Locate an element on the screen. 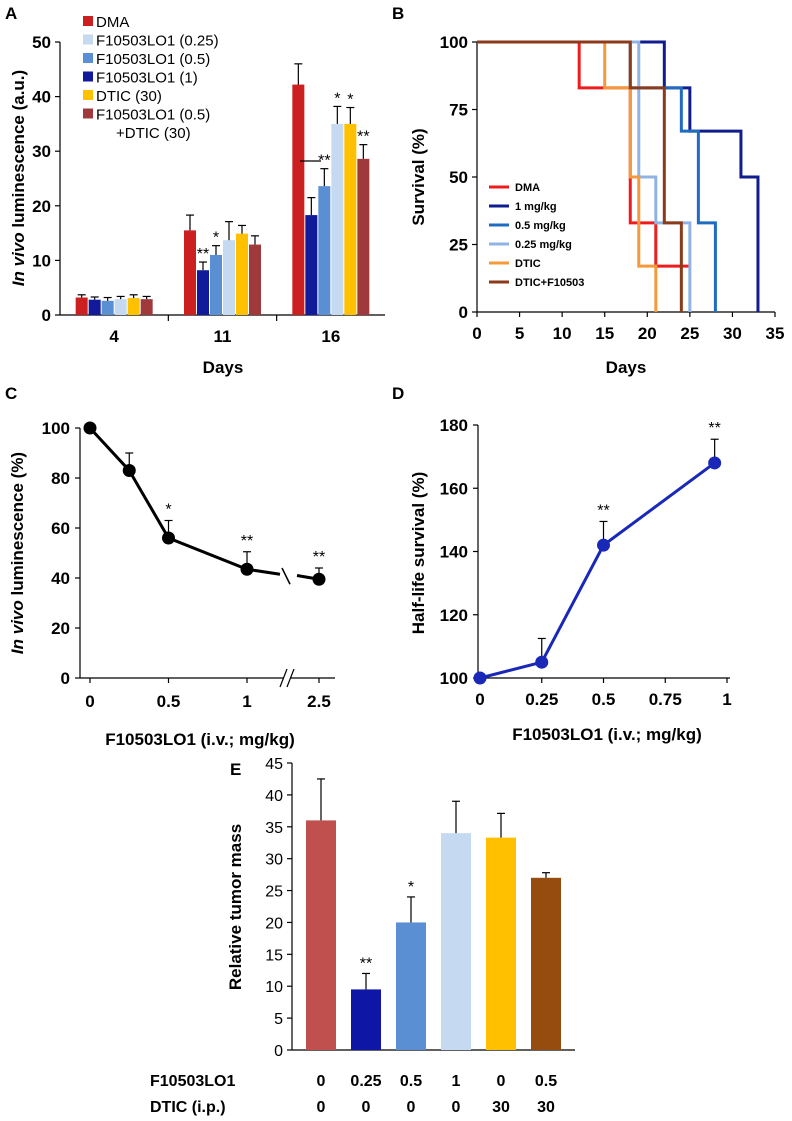 The image size is (792, 1121). b-ylabel: Survival (%) is located at coordinates (418, 176).